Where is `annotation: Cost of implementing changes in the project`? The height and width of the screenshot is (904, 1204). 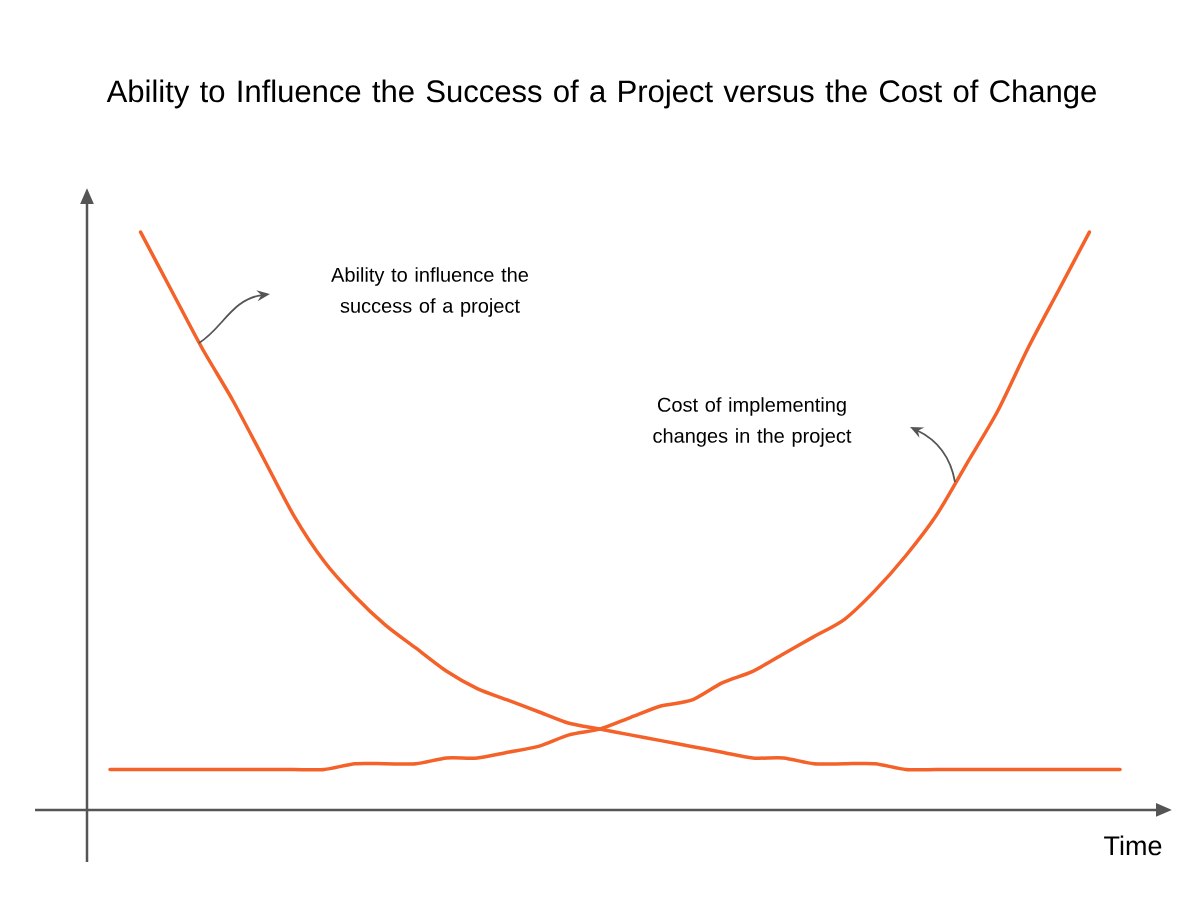
annotation: Cost of implementing changes in the project is located at coordinates (752, 422).